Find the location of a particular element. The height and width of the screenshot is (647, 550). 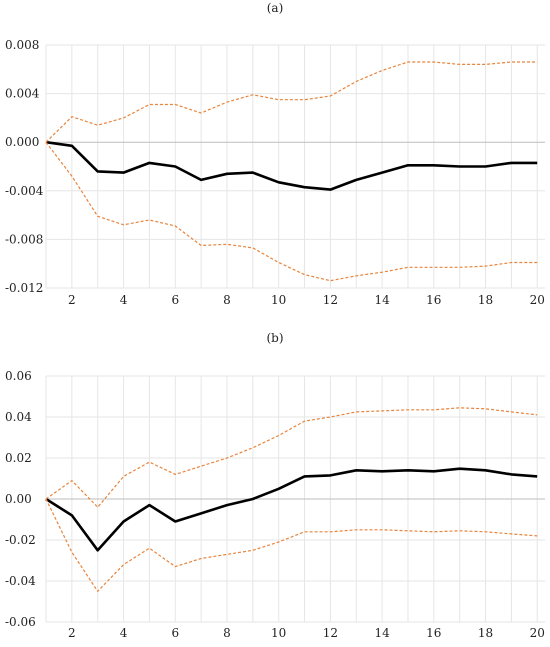

y-tick-label: 0.06 is located at coordinates (18, 376).